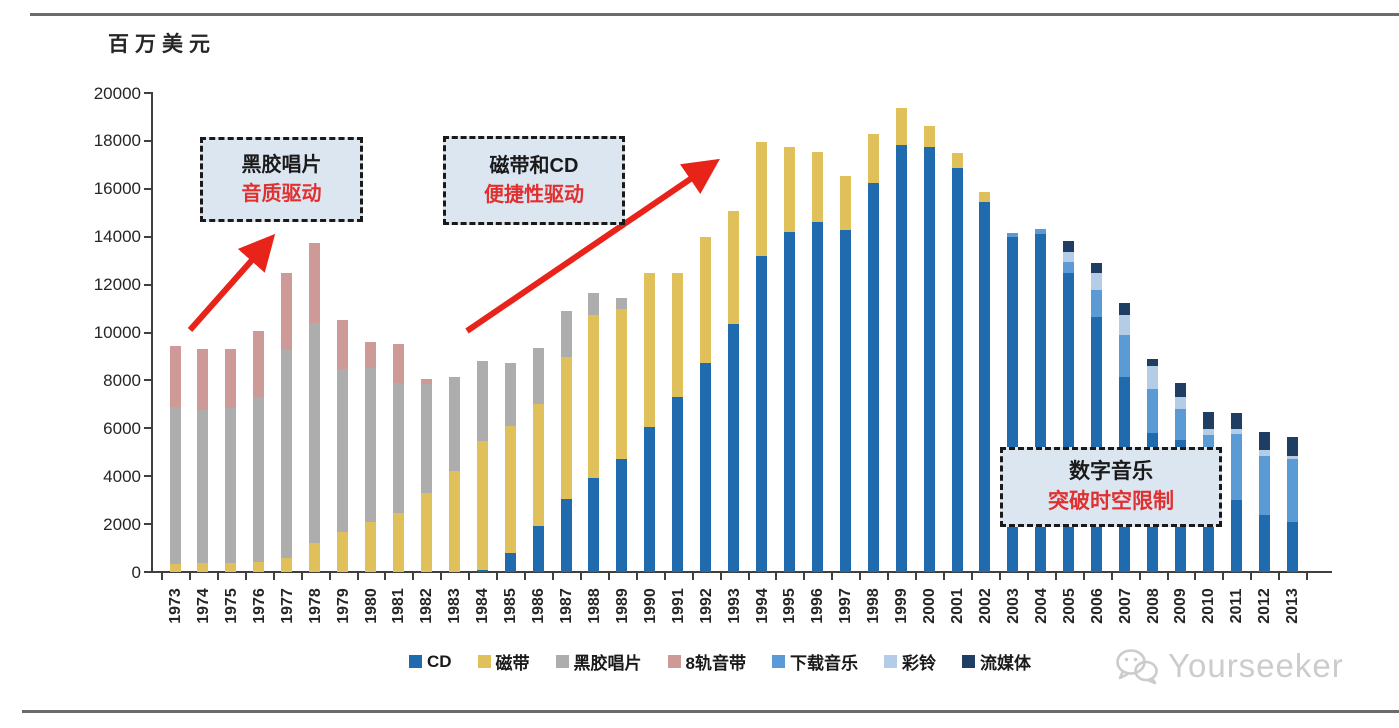  I want to click on y-axis-line, so click(152, 332).